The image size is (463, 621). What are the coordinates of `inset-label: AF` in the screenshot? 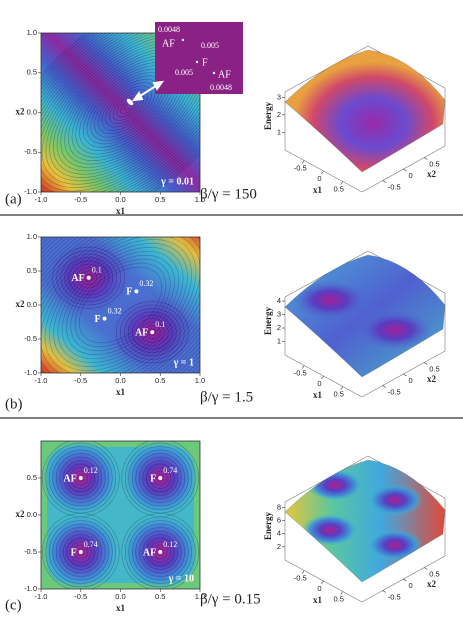 It's located at (224, 74).